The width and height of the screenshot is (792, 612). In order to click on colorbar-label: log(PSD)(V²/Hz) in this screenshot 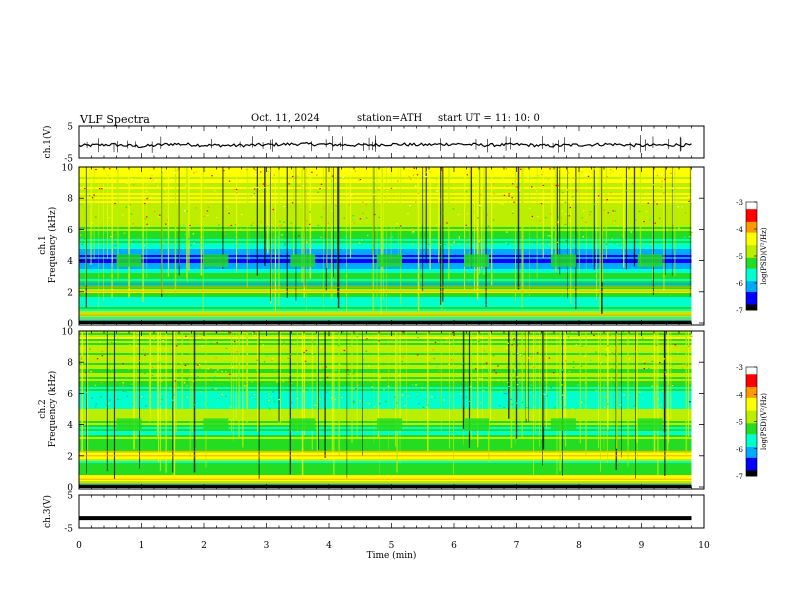, I will do `click(764, 255)`.